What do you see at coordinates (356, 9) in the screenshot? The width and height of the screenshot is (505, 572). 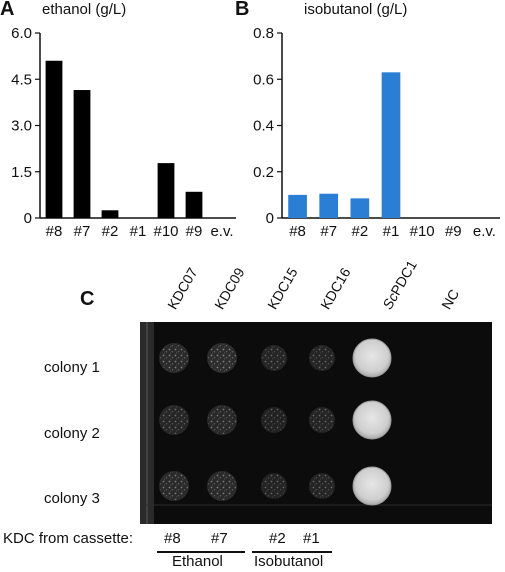 I see `chart-b-title: isobutanol (g/L)` at bounding box center [356, 9].